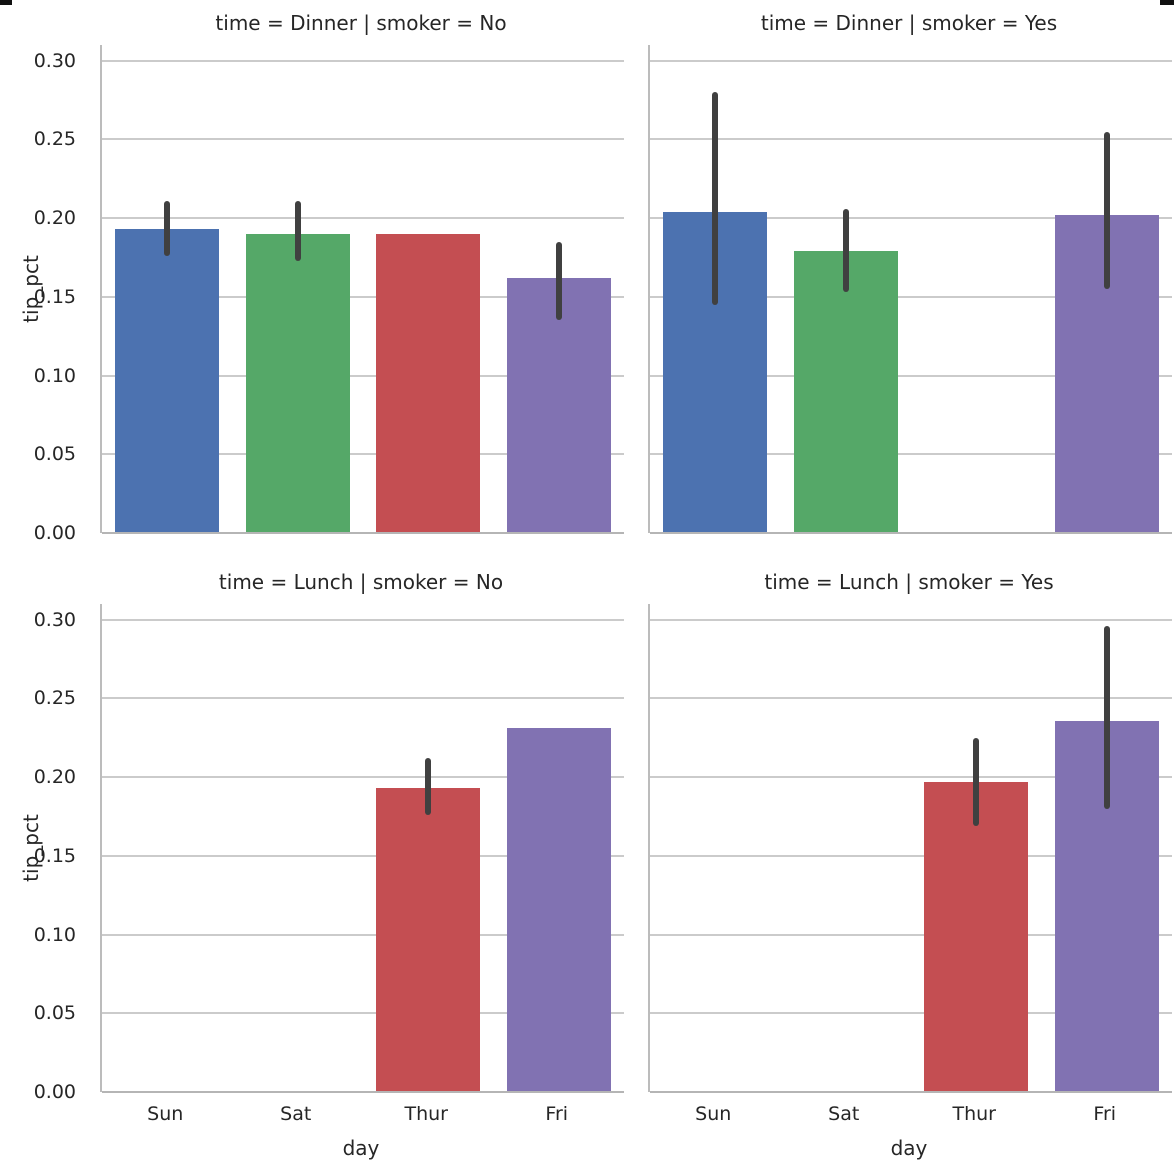 This screenshot has width=1174, height=1175. I want to click on facet-title-dinner-smoker: time = Dinner | smoker = Yes, so click(909, 23).